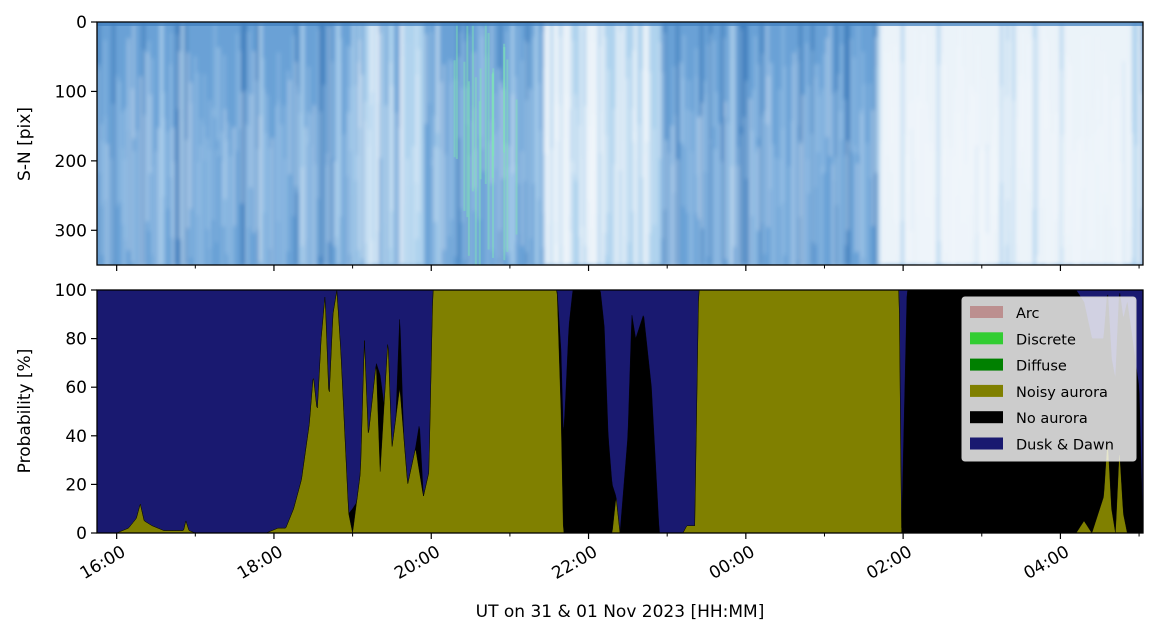 This screenshot has height=638, width=1158. Describe the element at coordinates (620, 612) in the screenshot. I see `x-axis-label: UT on 31 & 01 Nov 2023 [HH:MM]` at that location.